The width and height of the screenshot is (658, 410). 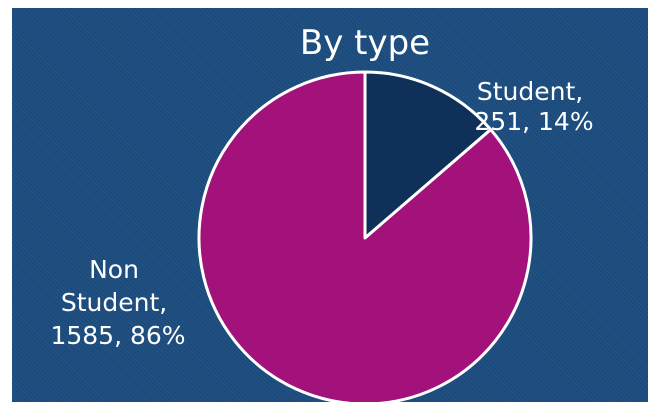 What do you see at coordinates (365, 43) in the screenshot?
I see `chart-title: By type` at bounding box center [365, 43].